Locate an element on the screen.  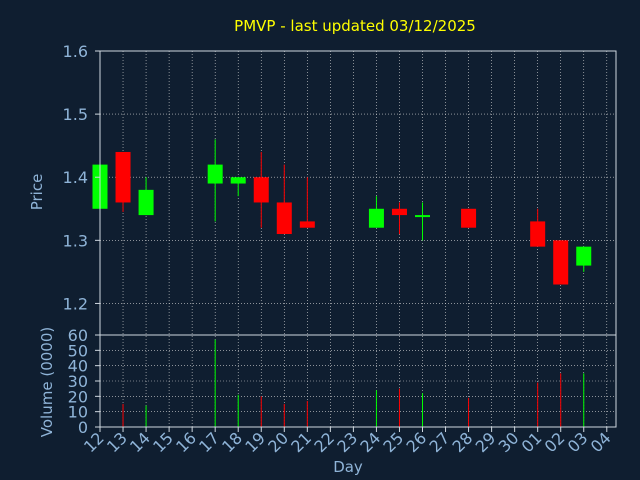
price-axis-label: Price is located at coordinates (37, 192).